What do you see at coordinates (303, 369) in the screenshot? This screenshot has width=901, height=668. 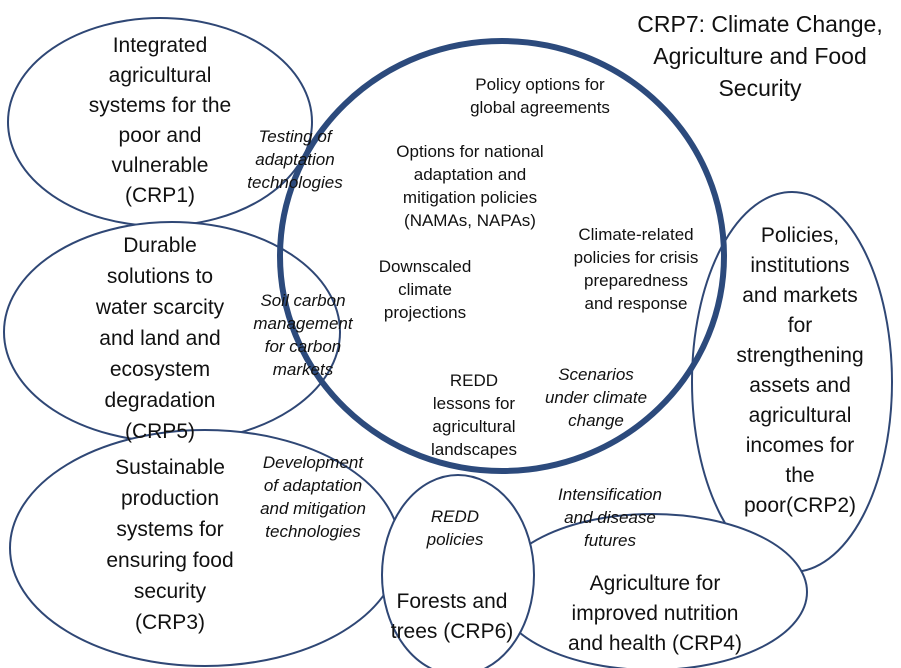 I see `linkage-label: markets` at bounding box center [303, 369].